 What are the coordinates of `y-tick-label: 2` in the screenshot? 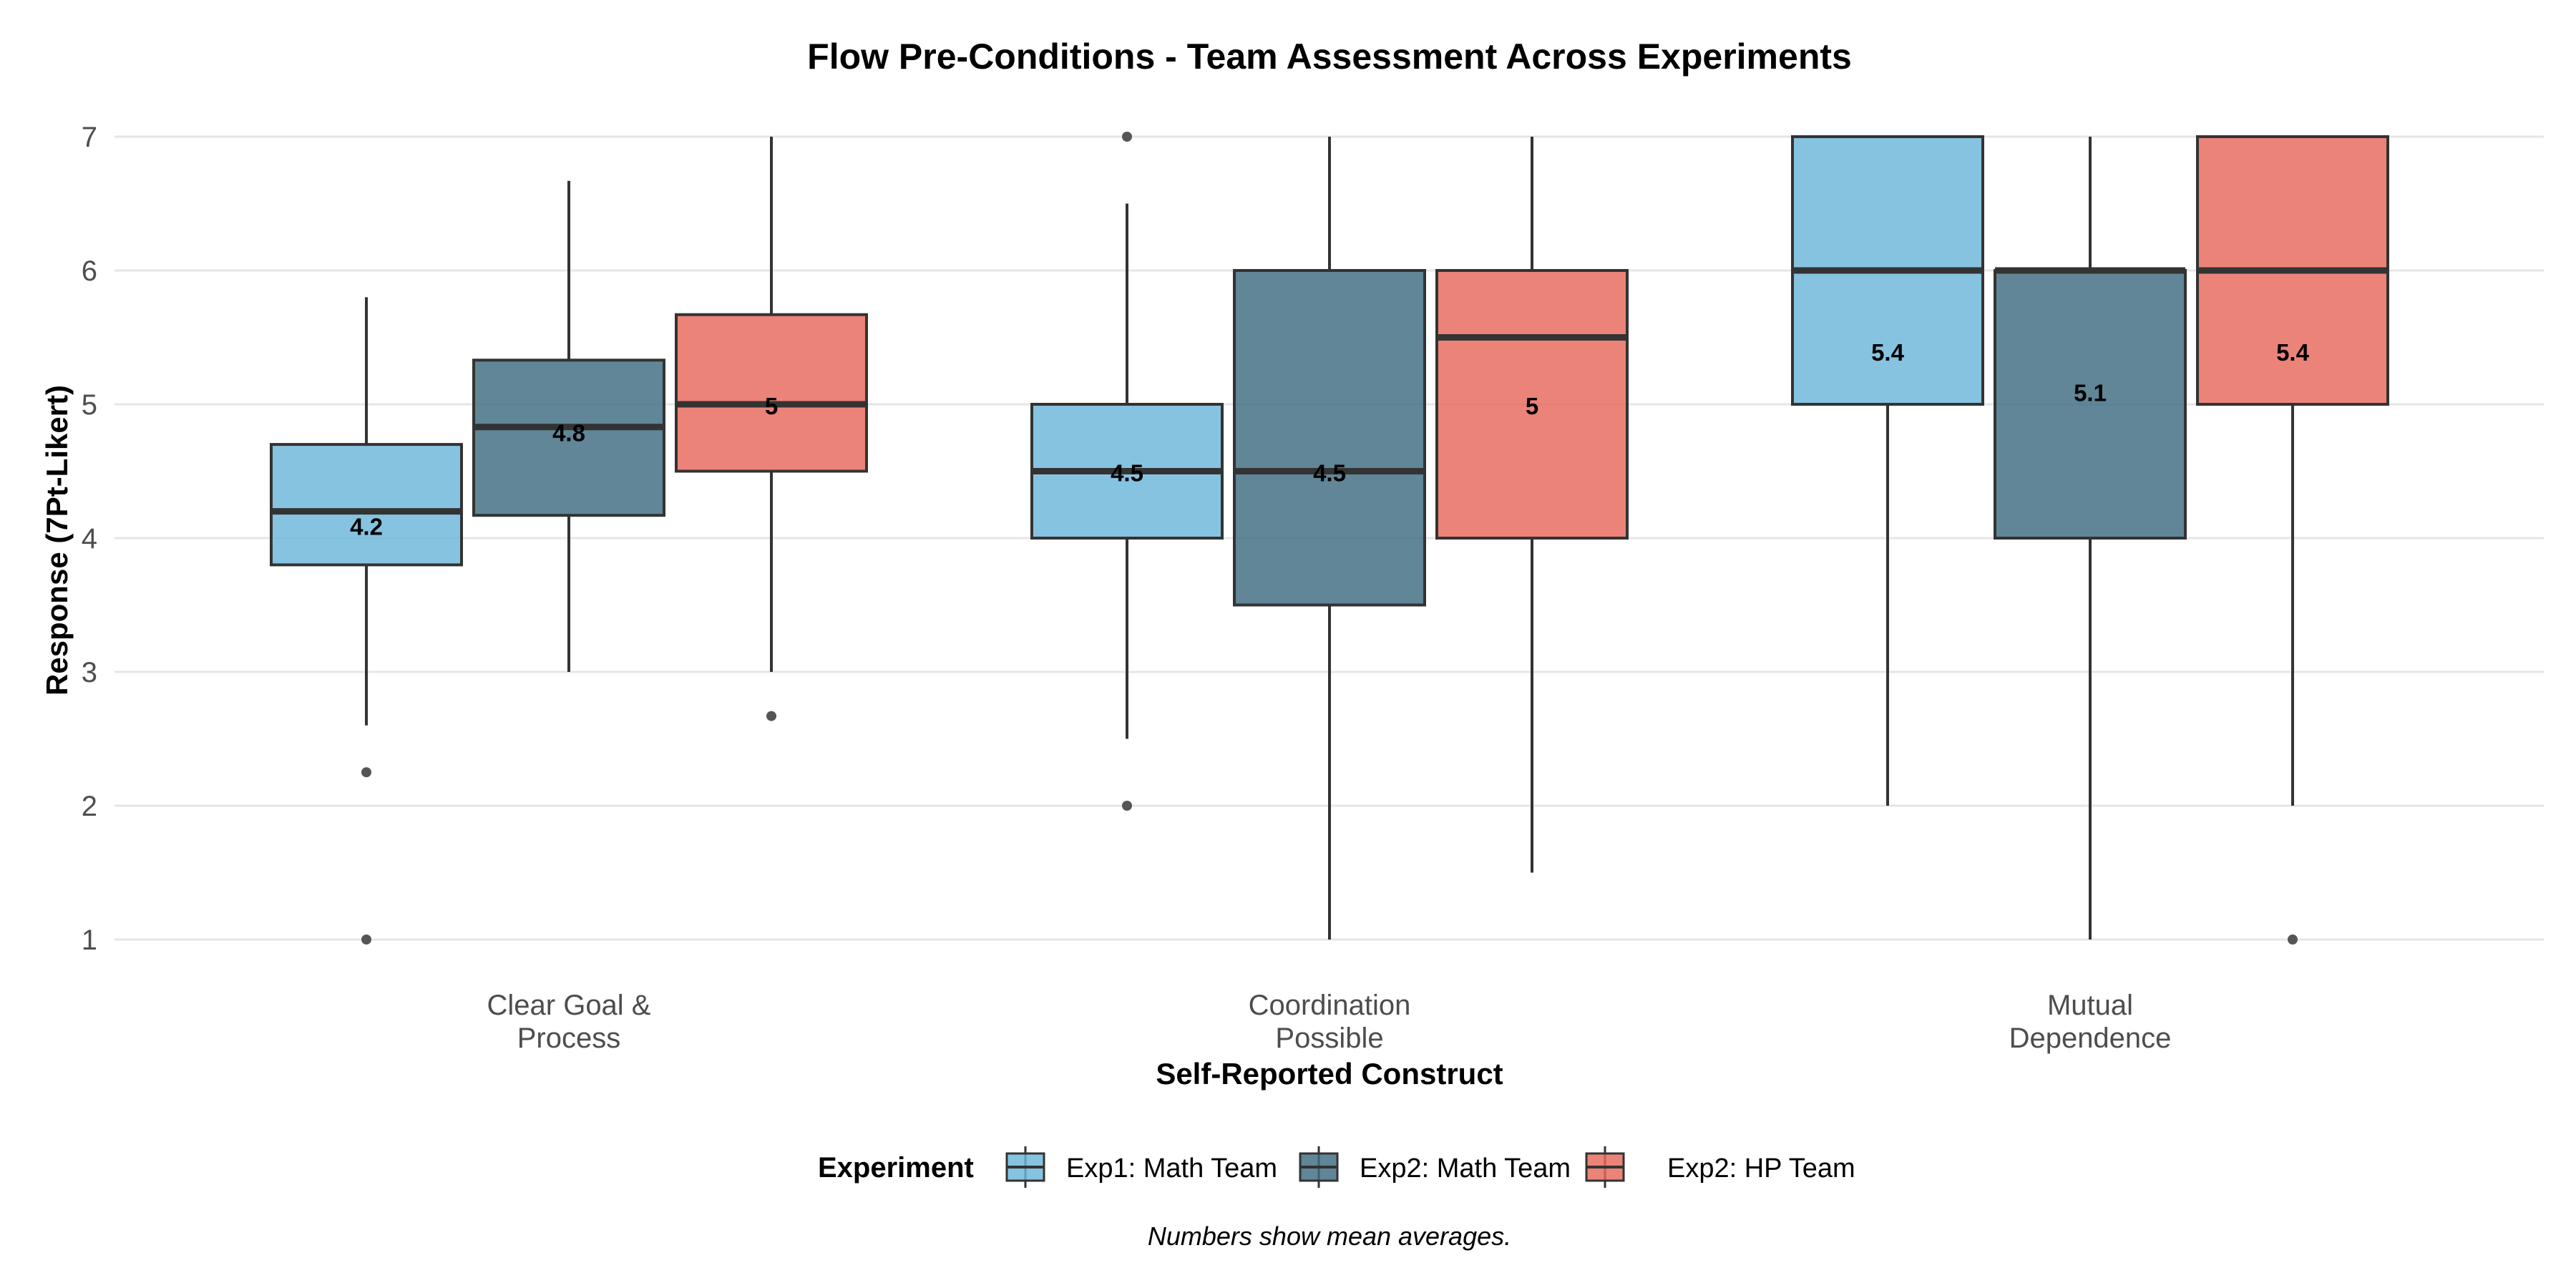 It's located at (89, 806).